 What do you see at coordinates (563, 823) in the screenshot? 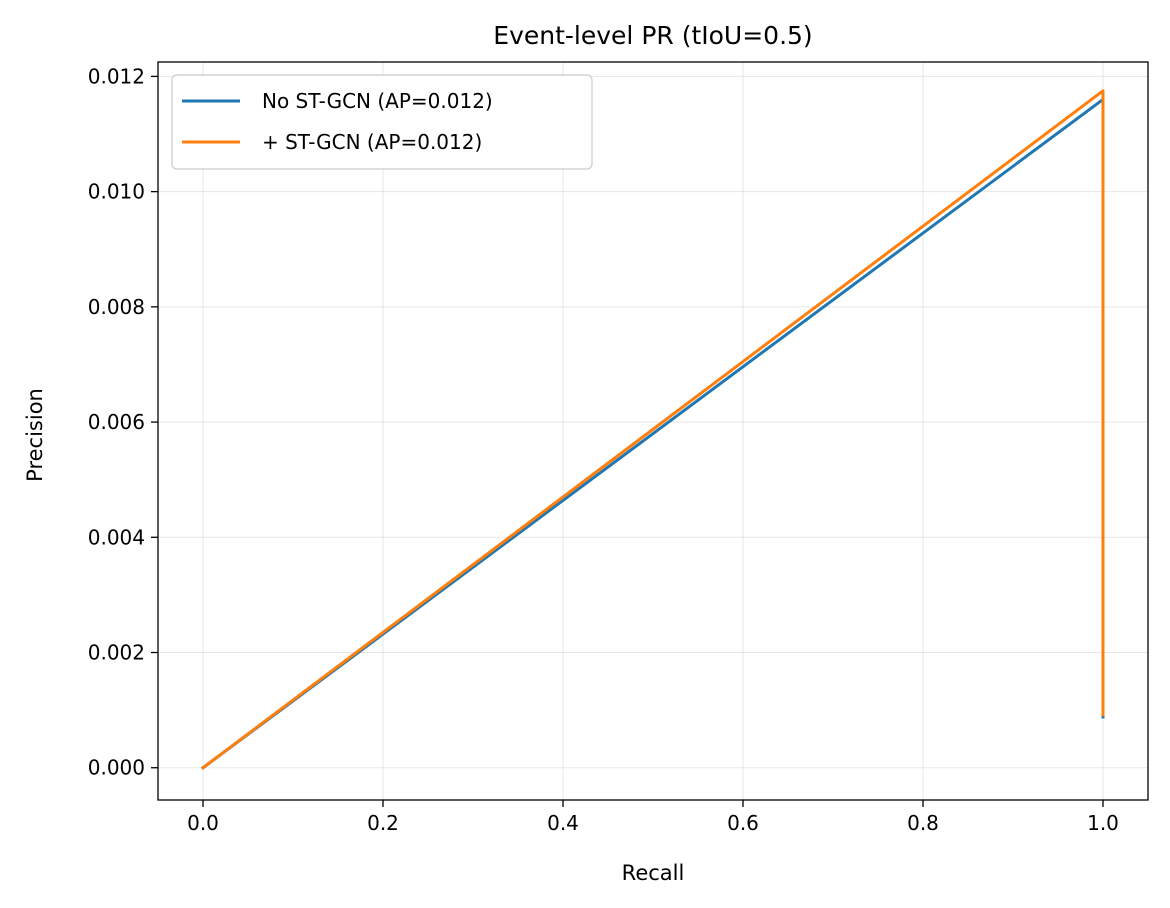
I see `x-tick-label: 0.4` at bounding box center [563, 823].